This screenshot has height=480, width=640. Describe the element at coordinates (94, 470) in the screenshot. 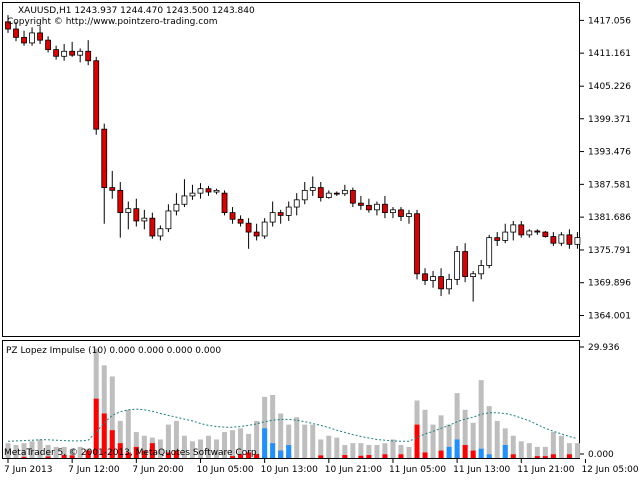

I see `time-tick-label: 7 Jun 12:00` at that location.